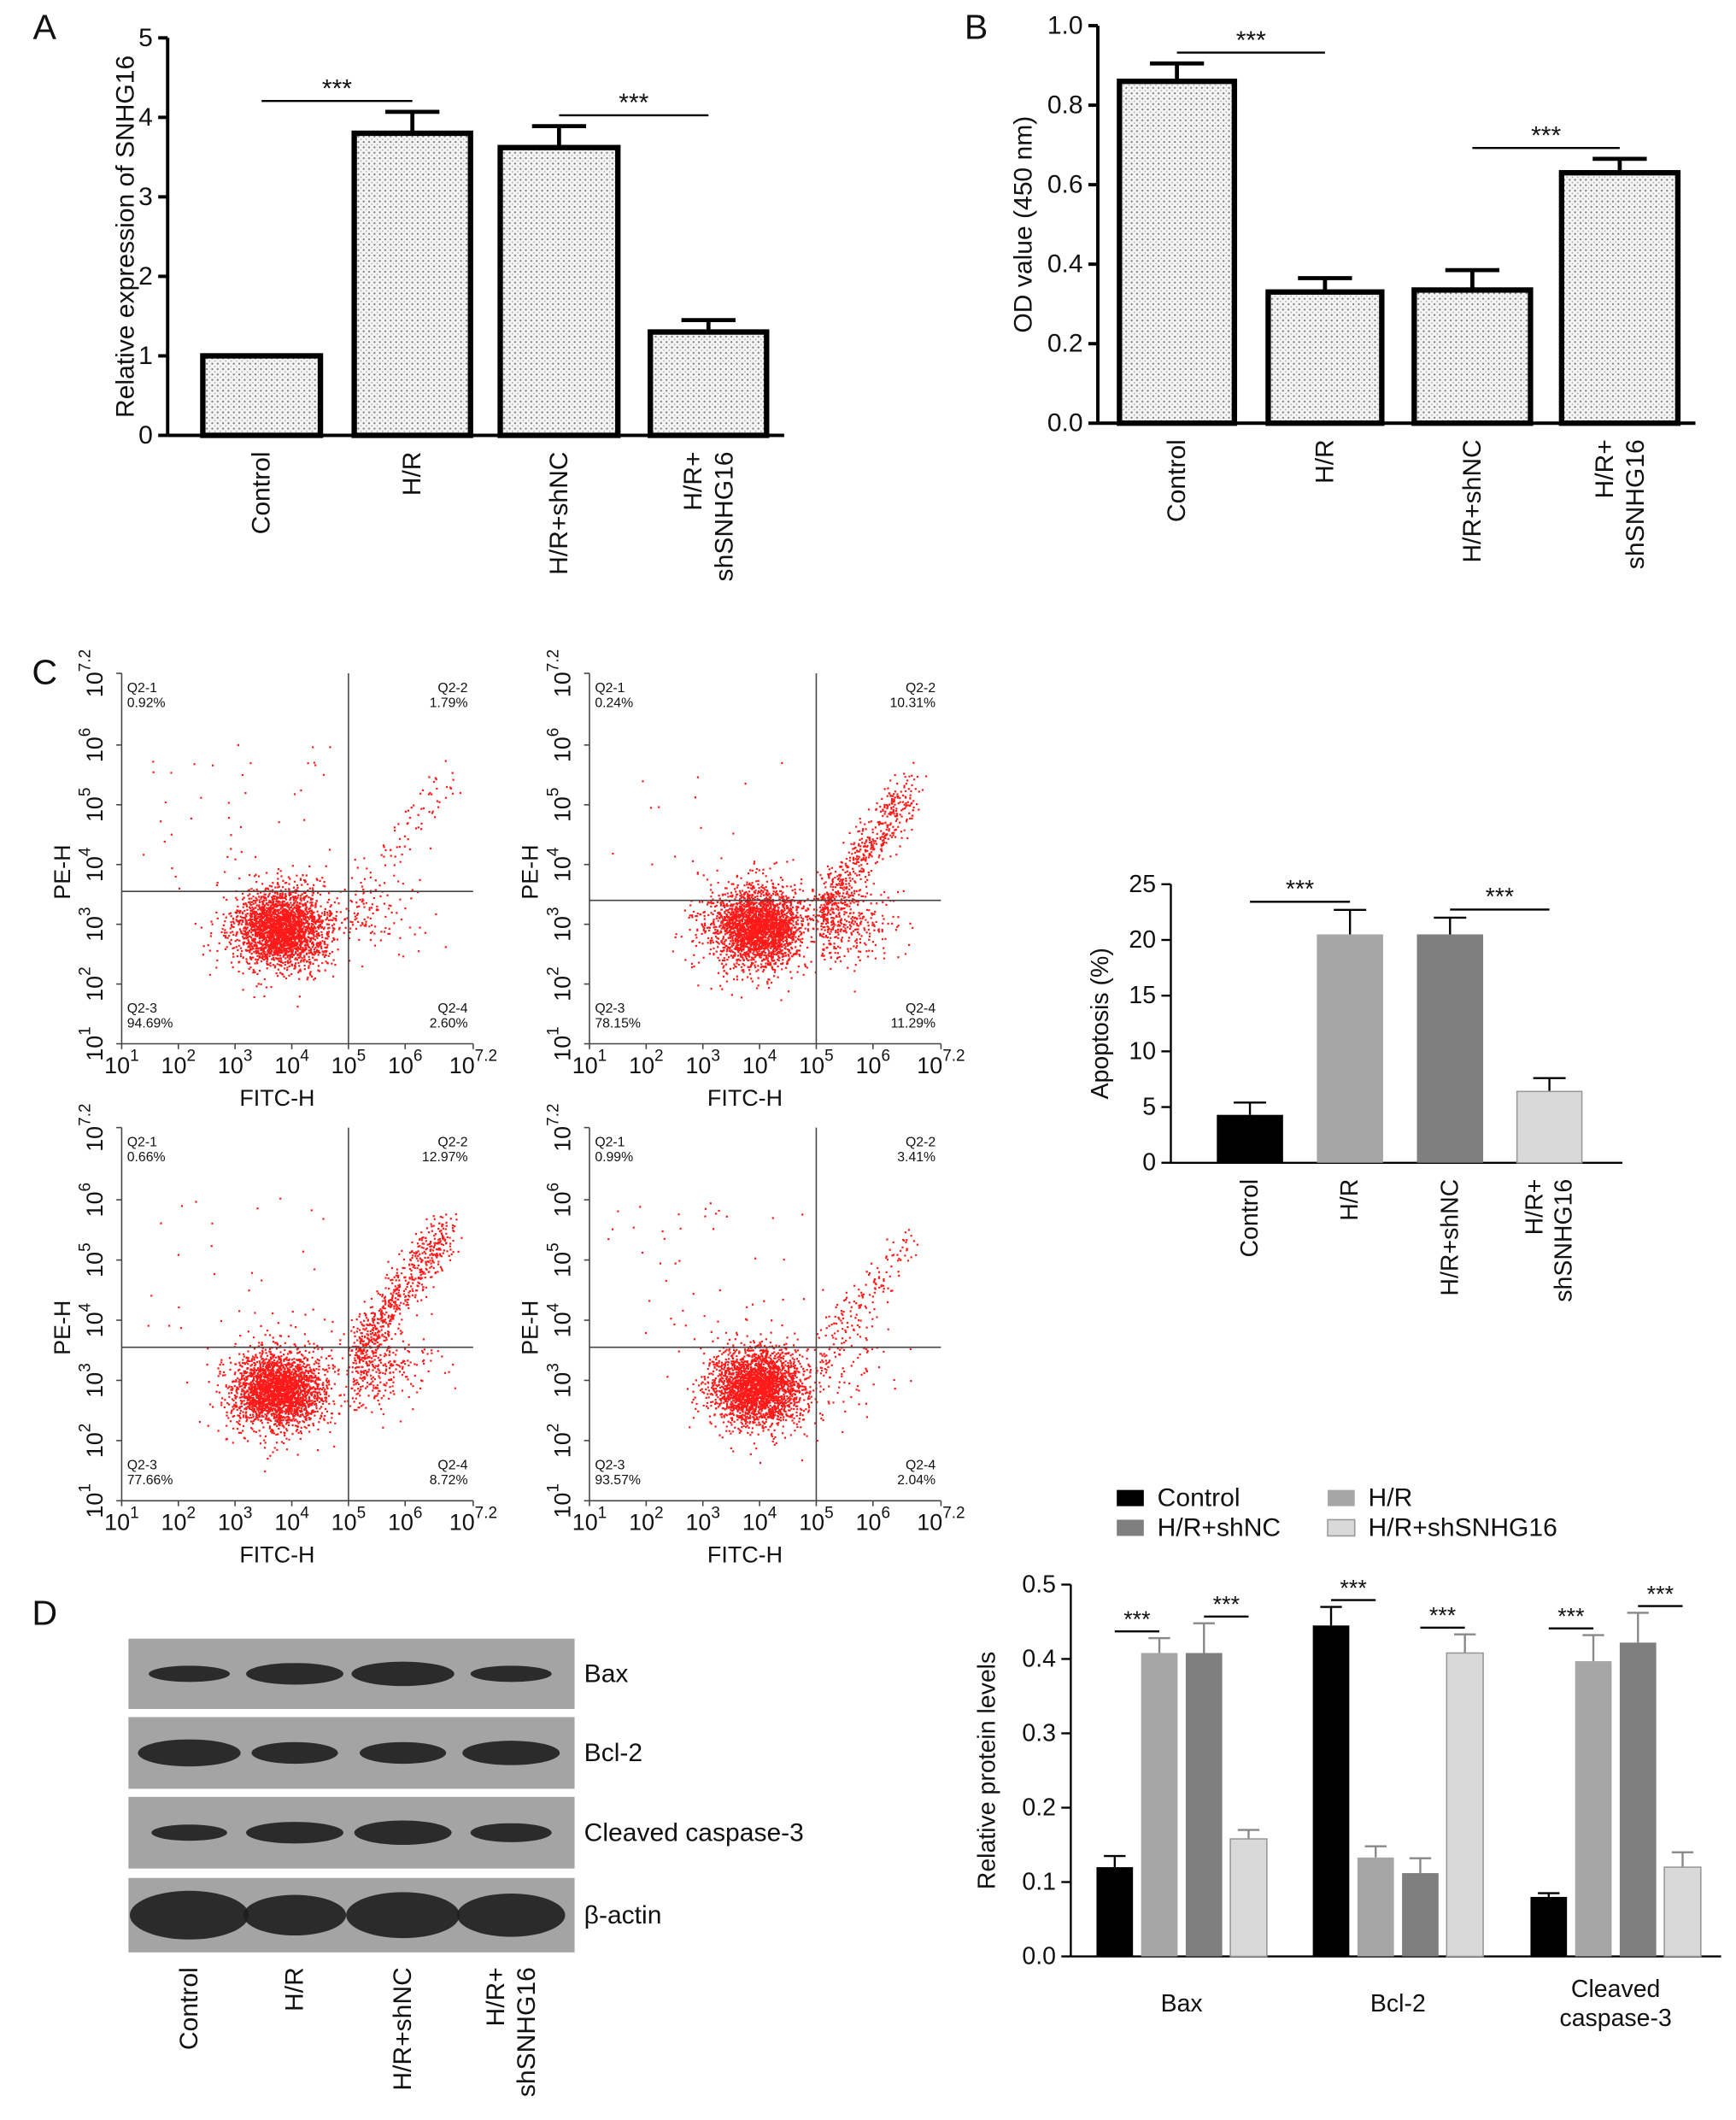  I want to click on y-axis-label: Relative protein levels, so click(986, 1770).